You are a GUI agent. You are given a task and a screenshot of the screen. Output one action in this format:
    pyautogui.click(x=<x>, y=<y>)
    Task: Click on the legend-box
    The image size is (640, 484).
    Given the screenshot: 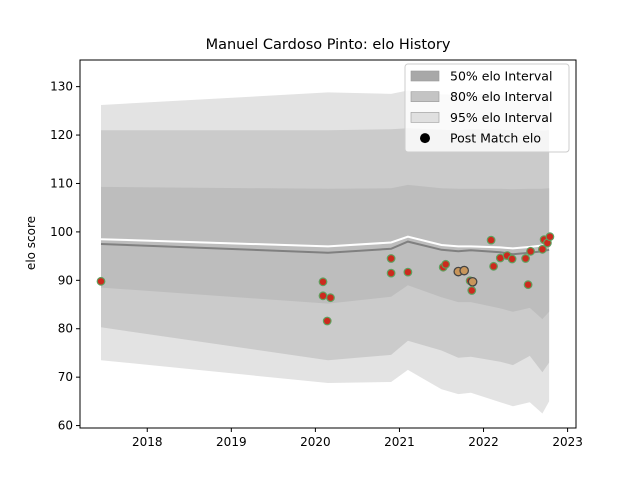 What is the action you would take?
    pyautogui.click(x=487, y=108)
    